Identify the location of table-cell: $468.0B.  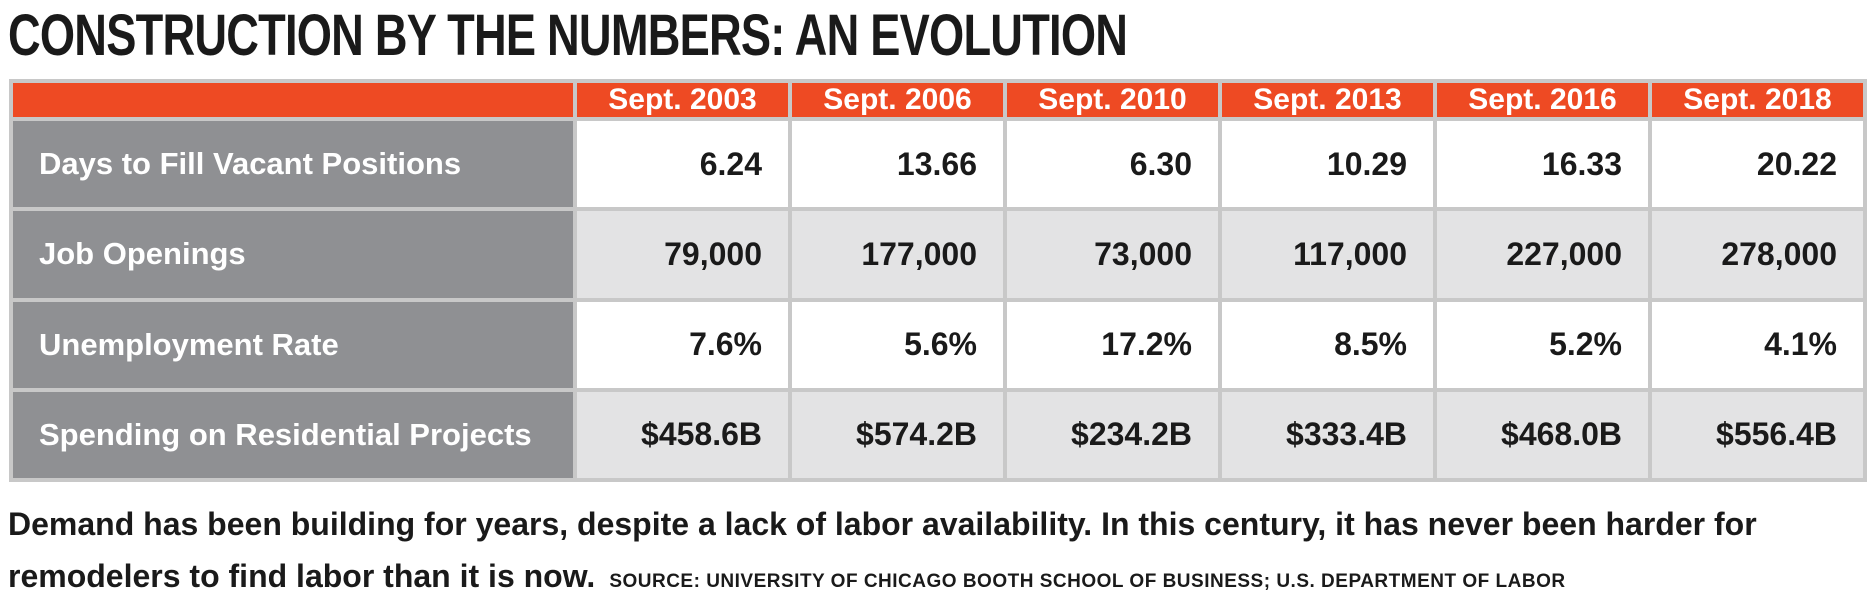
(1542, 434).